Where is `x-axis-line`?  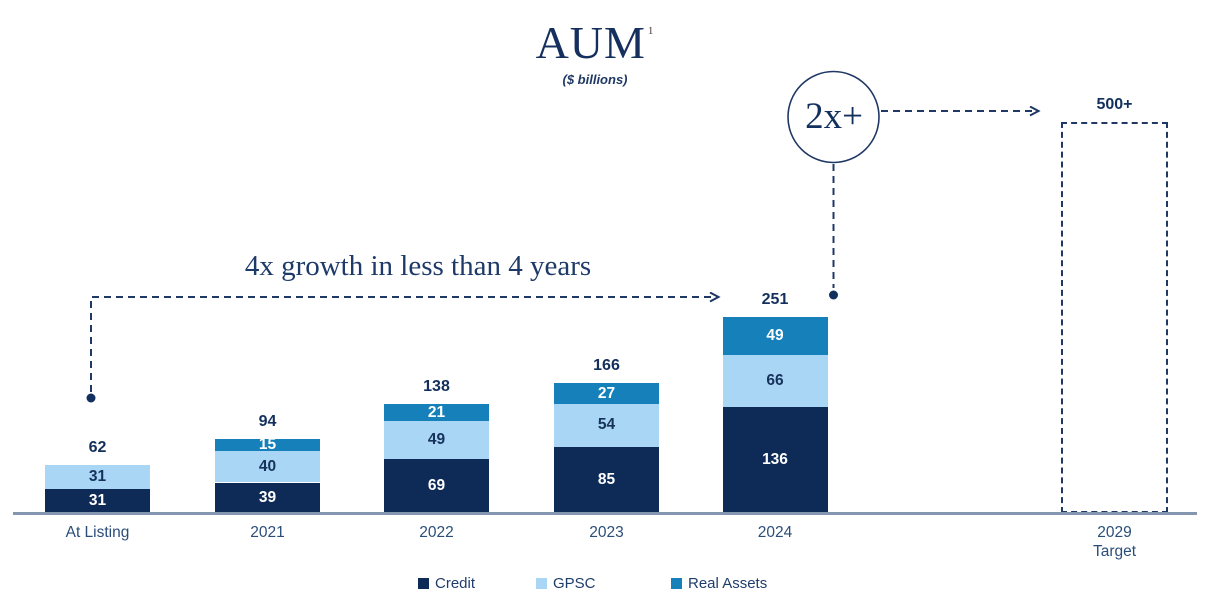 x-axis-line is located at coordinates (605, 513).